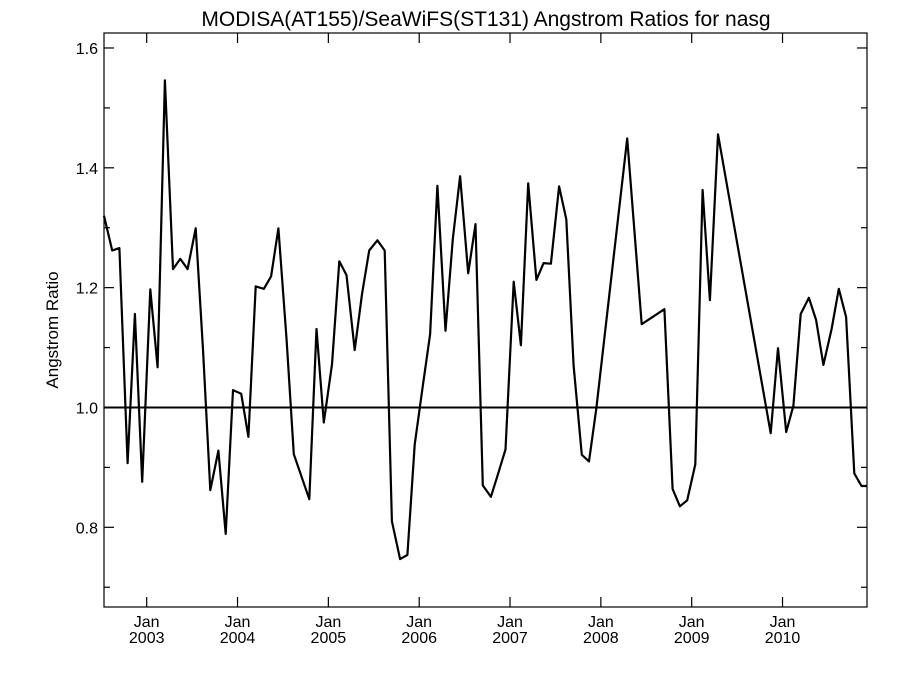  I want to click on y-tick-label: 0.8, so click(87, 528).